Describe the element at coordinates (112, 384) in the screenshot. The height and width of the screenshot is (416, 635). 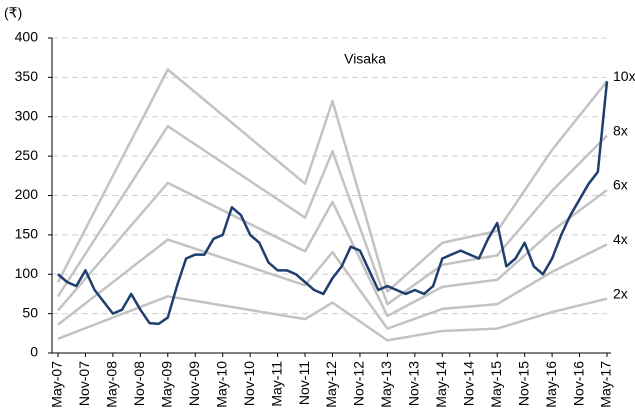
I see `x-tick-label: May-08` at that location.